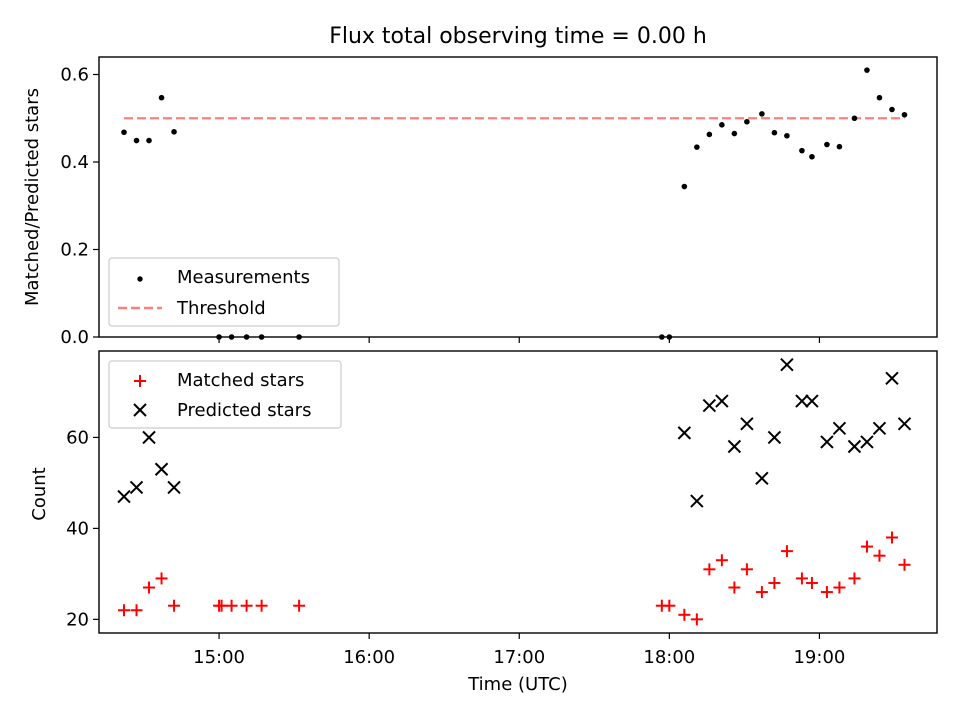 The width and height of the screenshot is (960, 720). Describe the element at coordinates (32, 197) in the screenshot. I see `ratio-y-axis-label: Matched/Predicted stars` at that location.